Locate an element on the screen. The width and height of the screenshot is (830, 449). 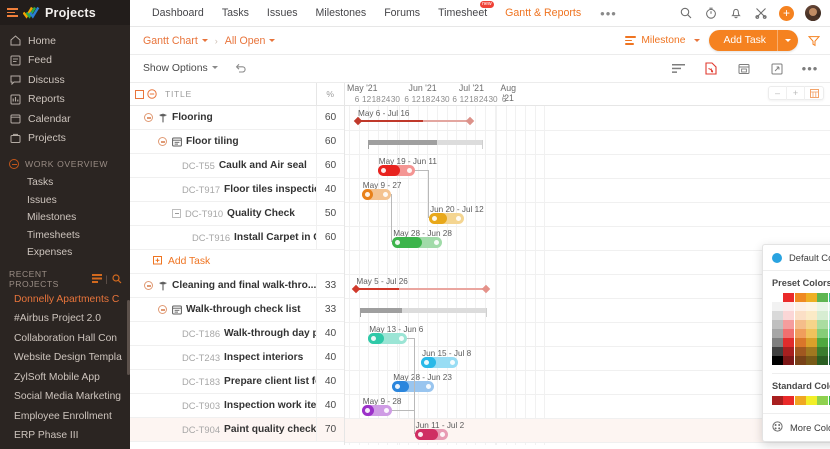
undo-icon is located at coordinates (241, 69).